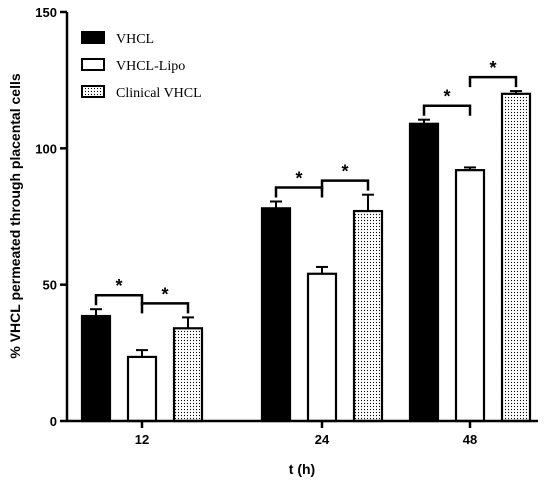  I want to click on y-tick-label: 150, so click(46, 12).